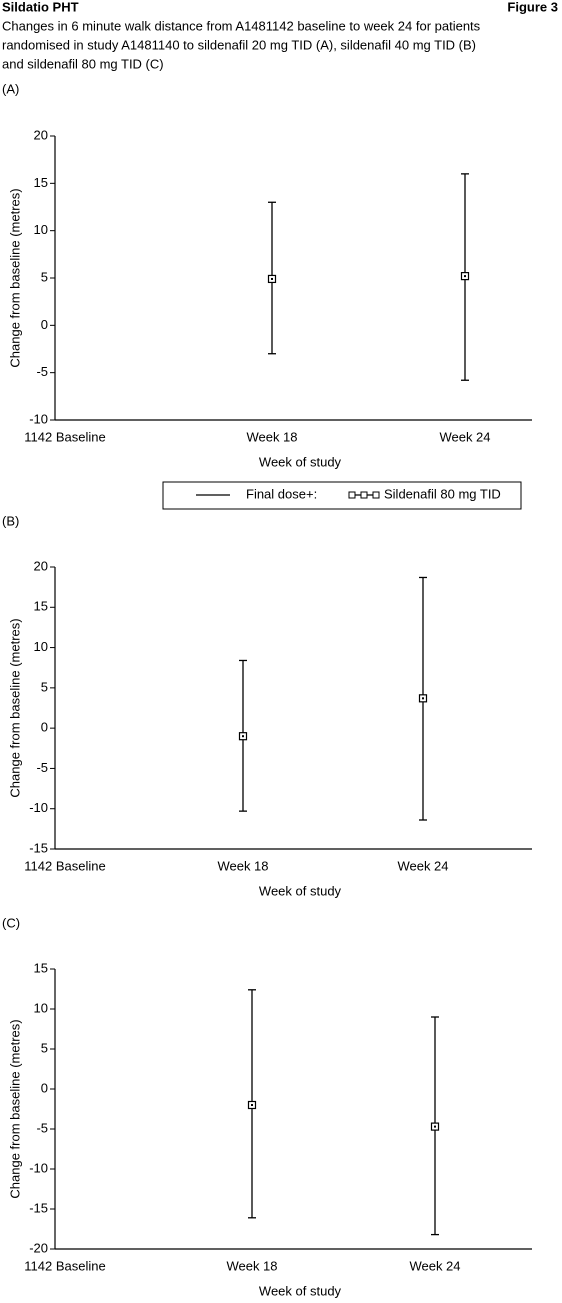 The height and width of the screenshot is (1303, 562). What do you see at coordinates (10, 88) in the screenshot?
I see `chart-label: (A)` at bounding box center [10, 88].